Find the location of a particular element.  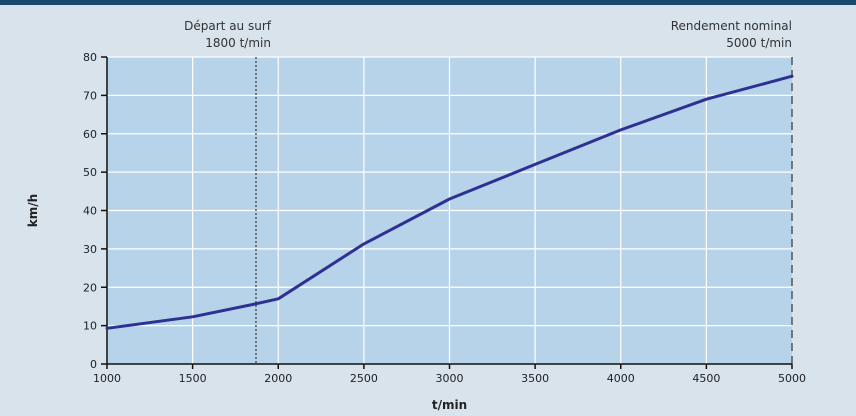

x-tick-labels: 1000 1500 2000 2500 3000 3500 4000 4500 5000 is located at coordinates (449, 378).